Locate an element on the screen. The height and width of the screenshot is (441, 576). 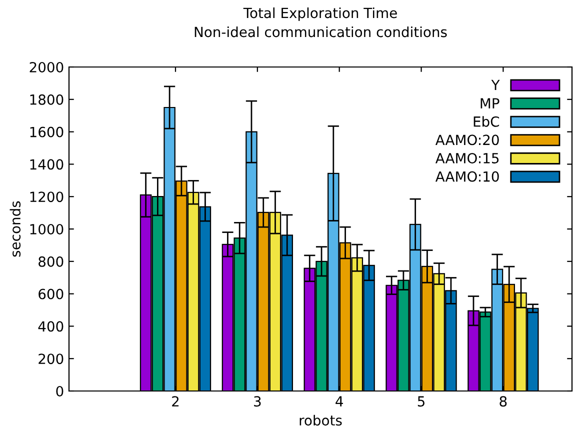
y-tick-label: 0 is located at coordinates (60, 391).